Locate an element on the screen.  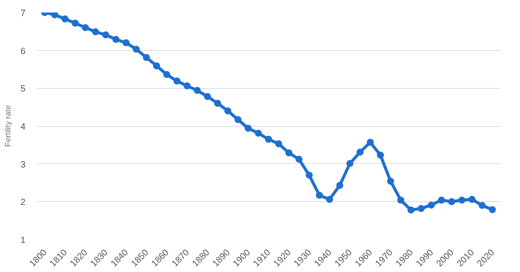
y-tick-label: 7 is located at coordinates (23, 13).